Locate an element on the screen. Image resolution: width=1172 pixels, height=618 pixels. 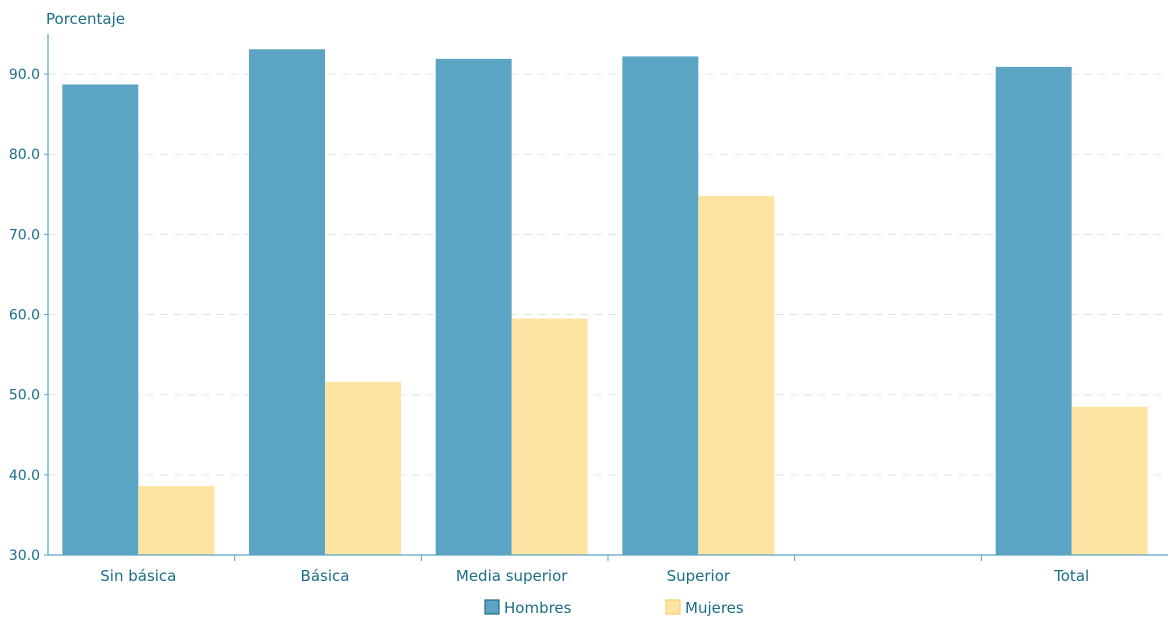
x-tick-label: Total is located at coordinates (1071, 576).